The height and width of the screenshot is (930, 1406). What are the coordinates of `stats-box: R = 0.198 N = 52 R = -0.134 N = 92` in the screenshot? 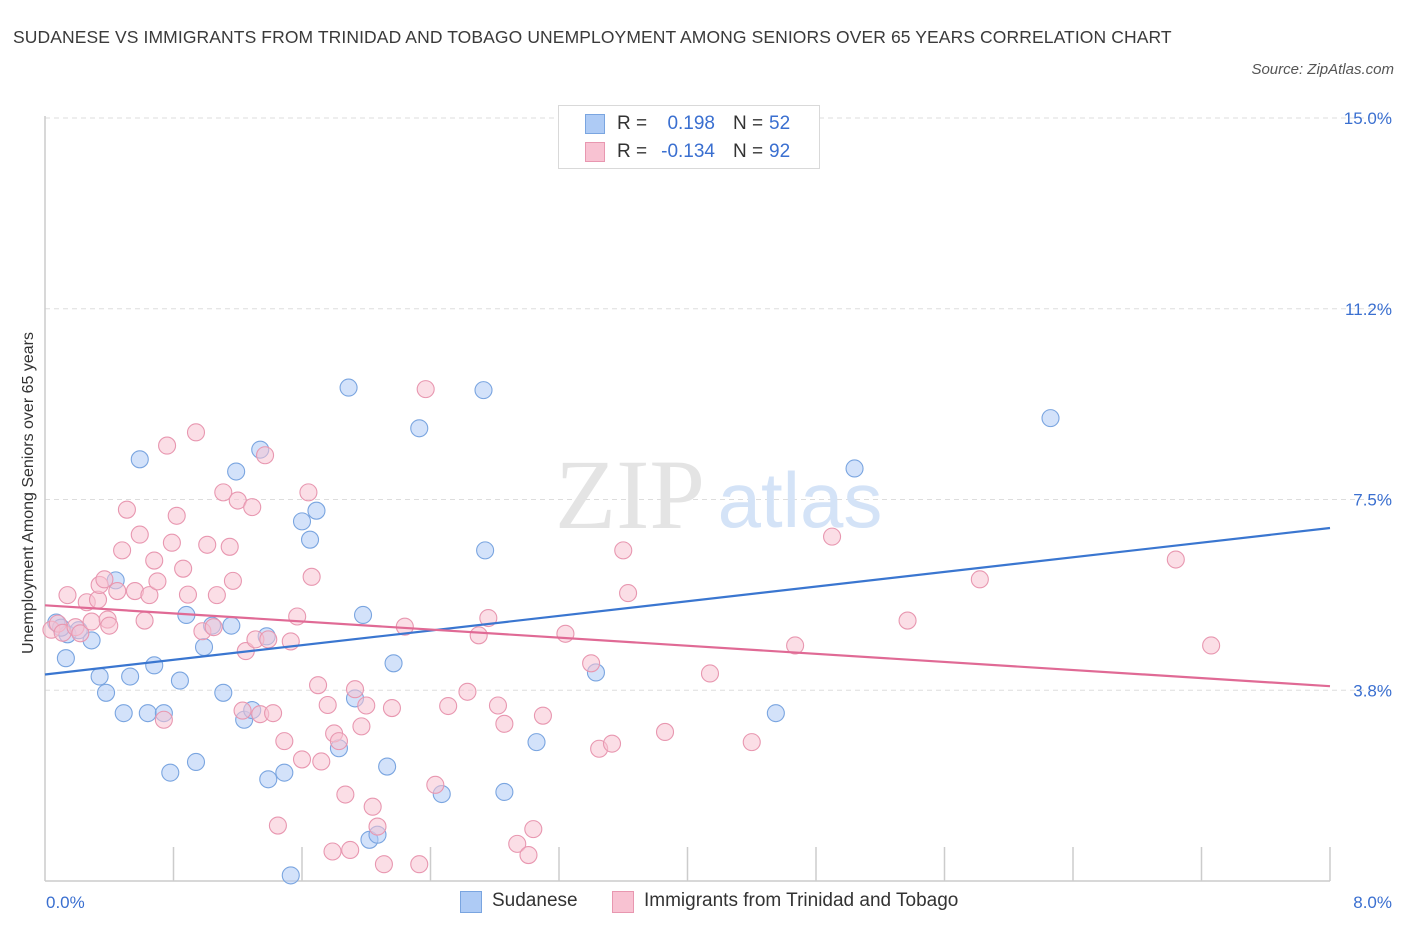 It's located at (689, 137).